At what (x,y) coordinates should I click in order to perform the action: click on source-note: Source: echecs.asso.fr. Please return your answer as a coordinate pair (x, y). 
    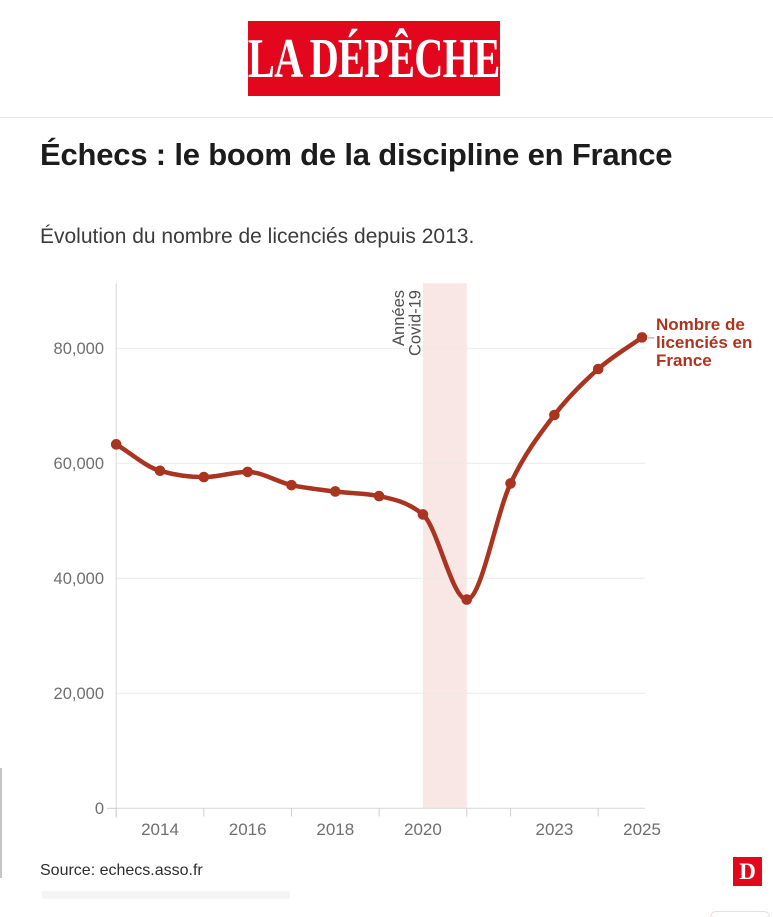
    Looking at the image, I should click on (121, 870).